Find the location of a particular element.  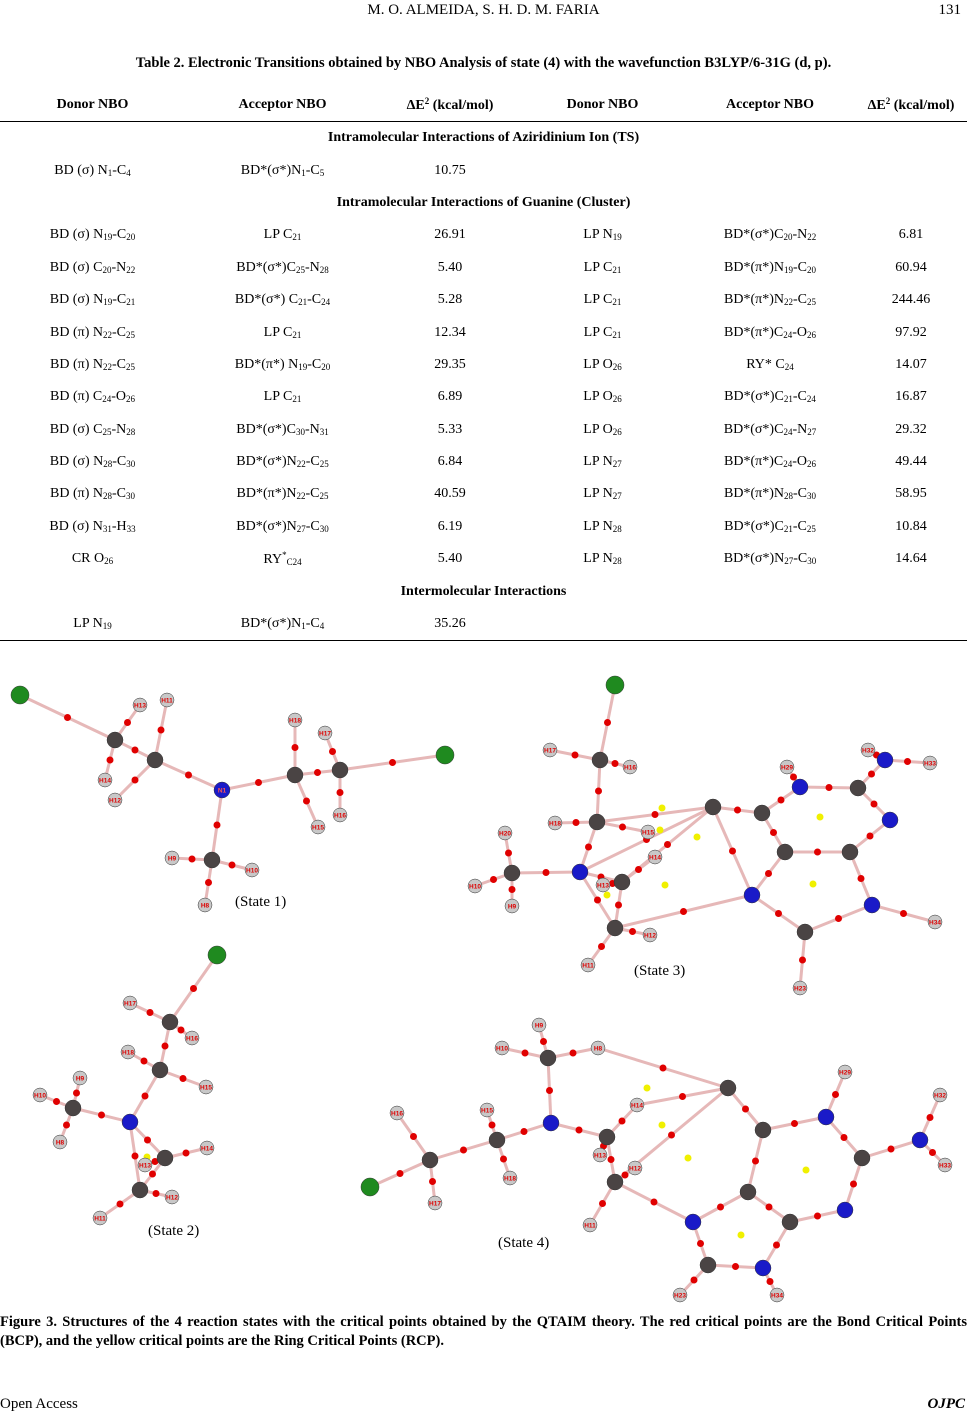

ring-critical-point is located at coordinates (662, 808).